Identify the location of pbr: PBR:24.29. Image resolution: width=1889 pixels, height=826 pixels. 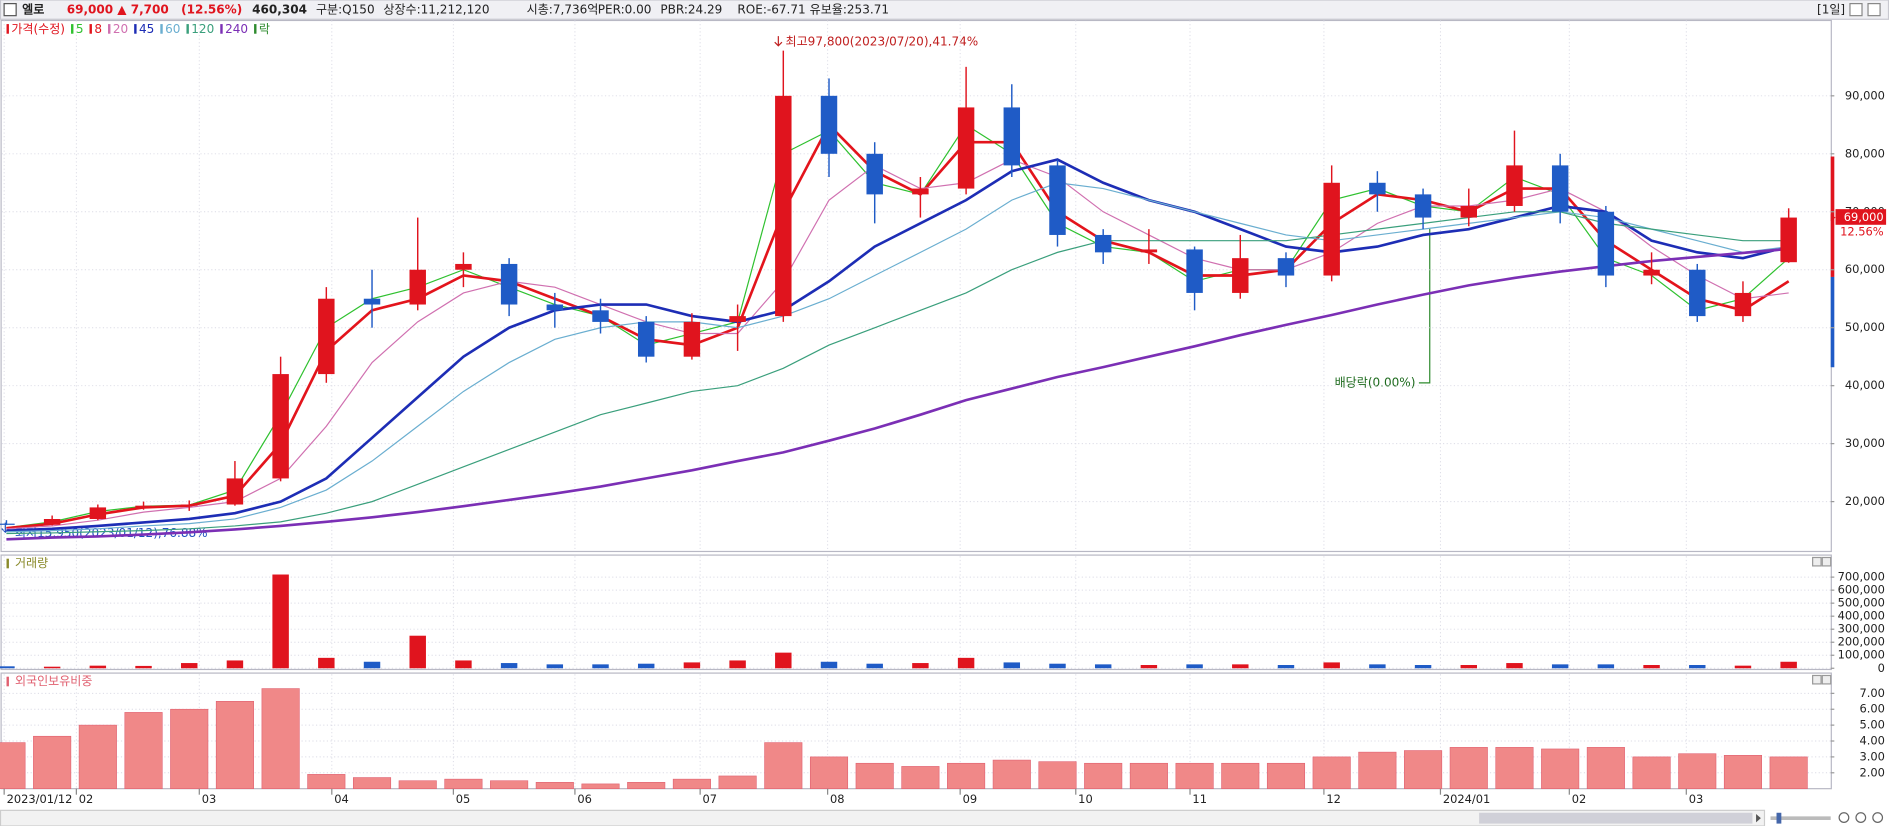
(691, 10).